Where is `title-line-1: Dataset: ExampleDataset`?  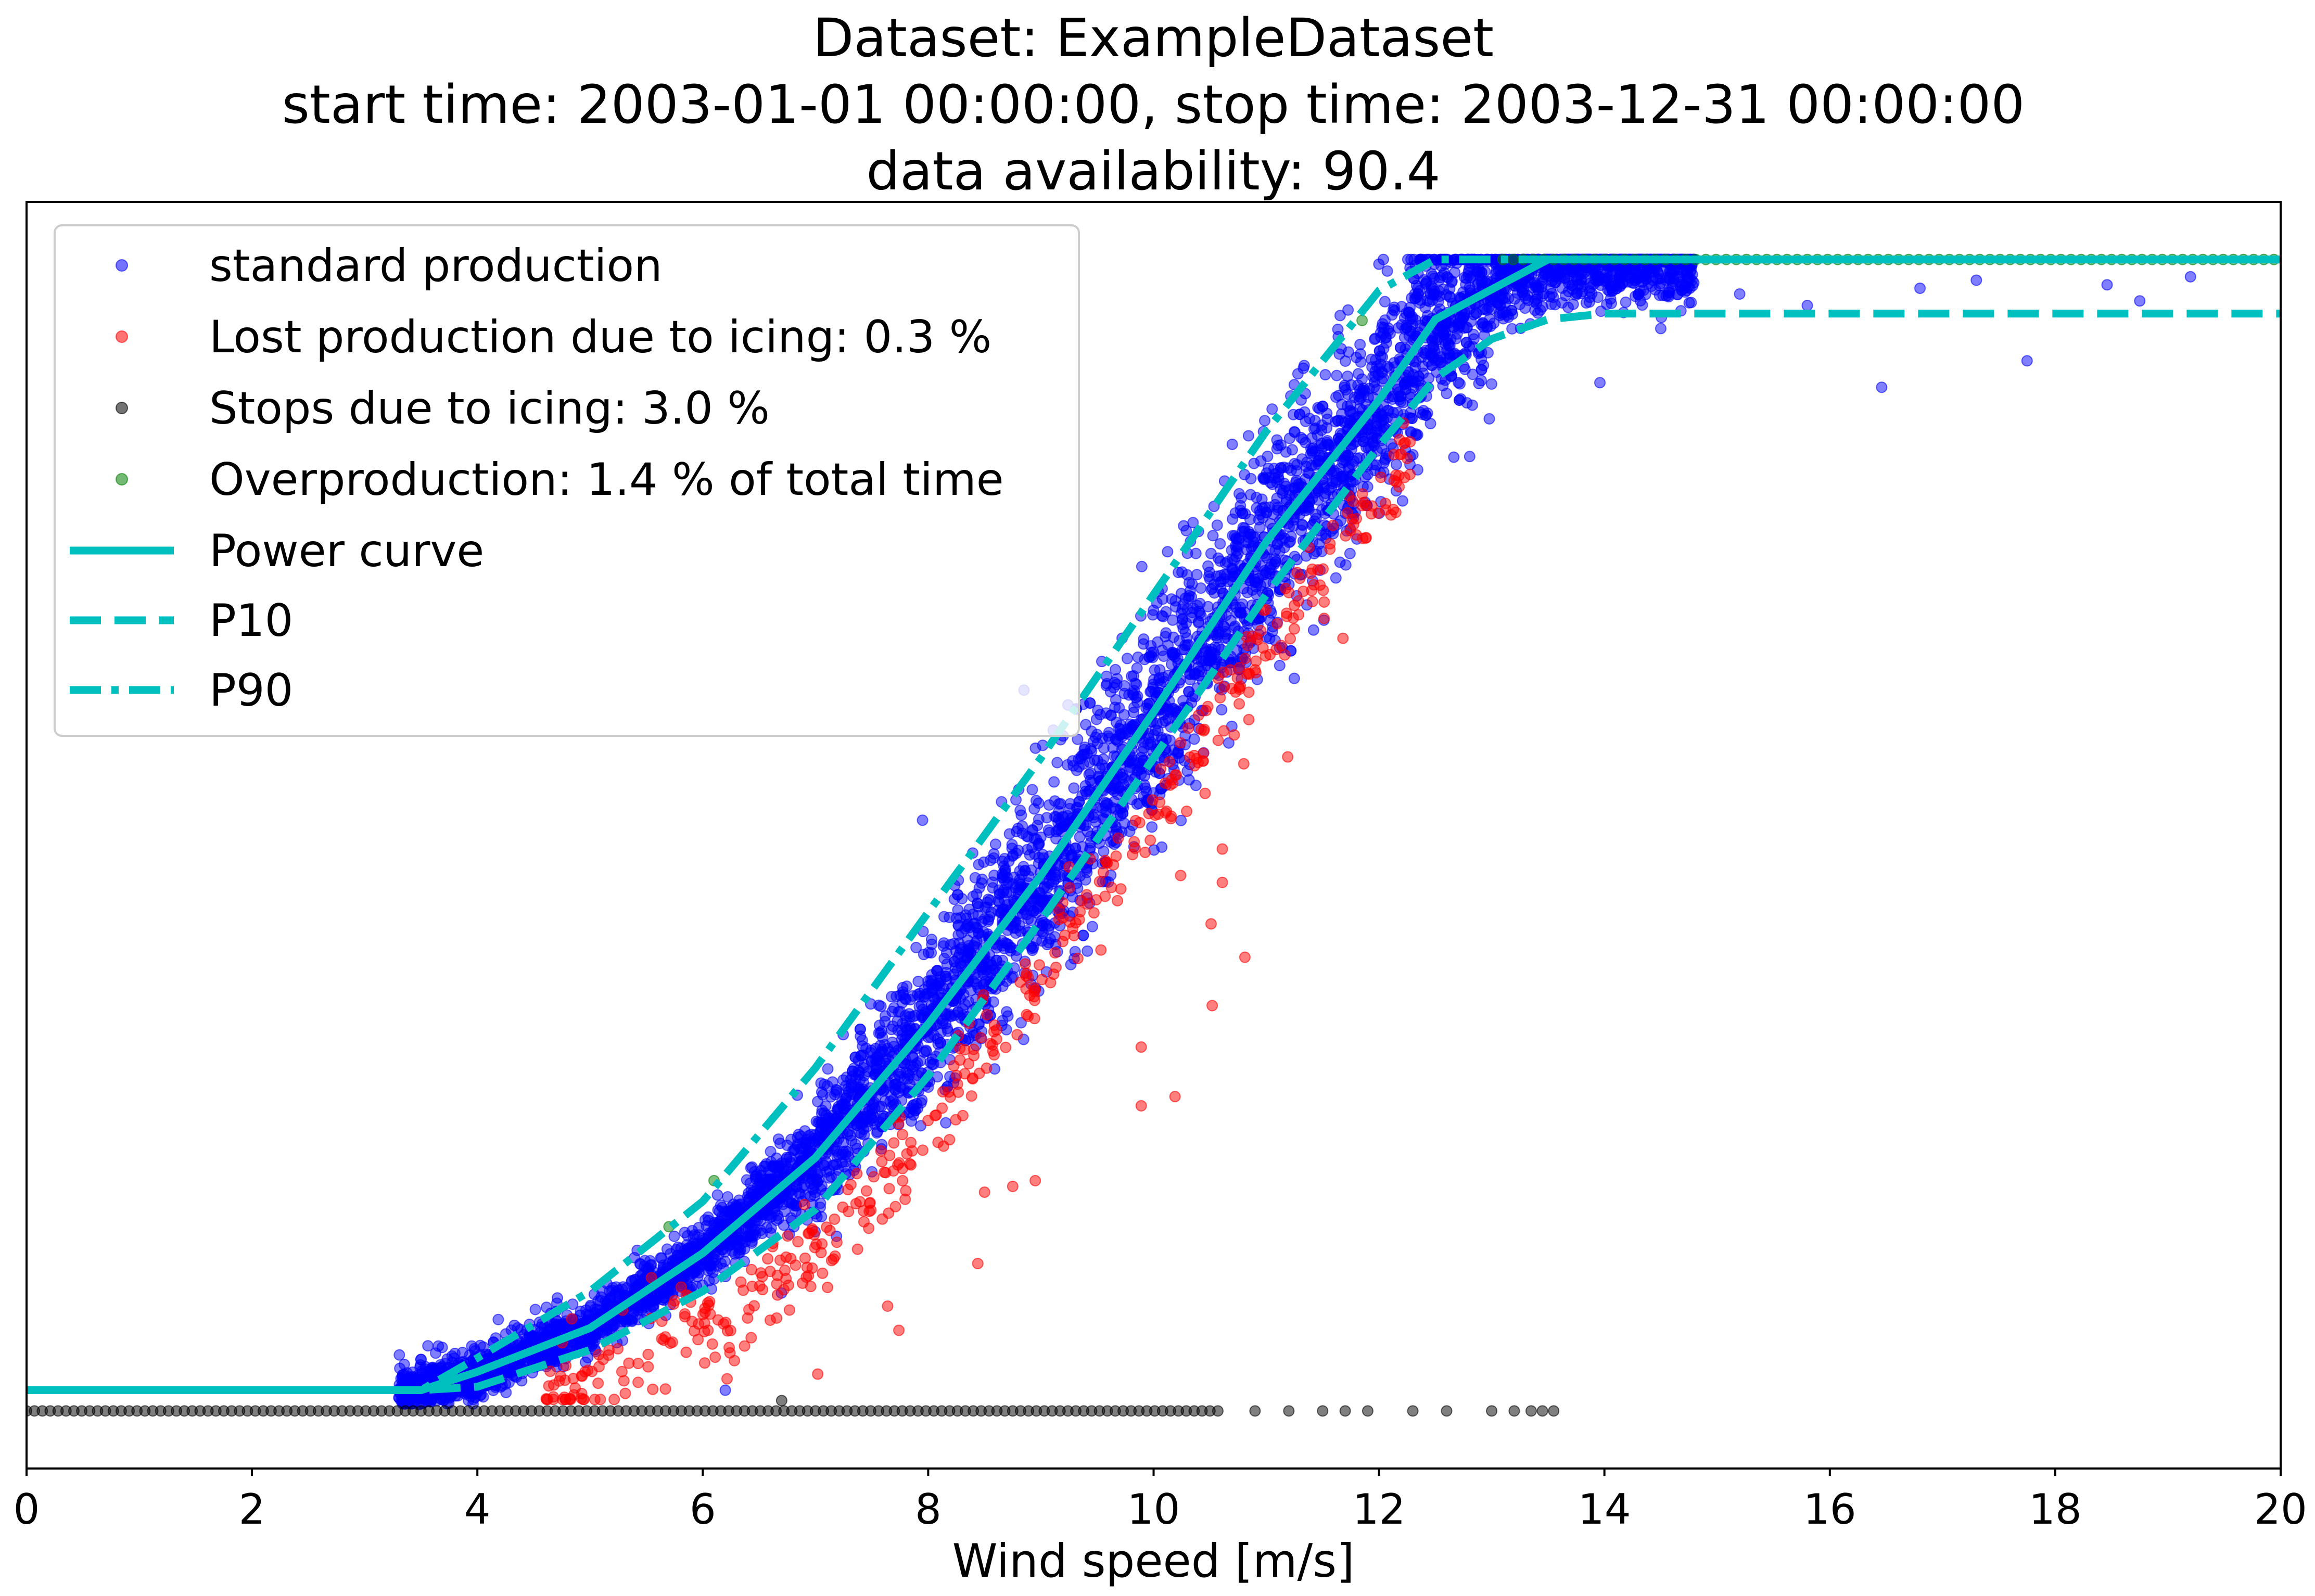
title-line-1: Dataset: ExampleDataset is located at coordinates (1153, 38).